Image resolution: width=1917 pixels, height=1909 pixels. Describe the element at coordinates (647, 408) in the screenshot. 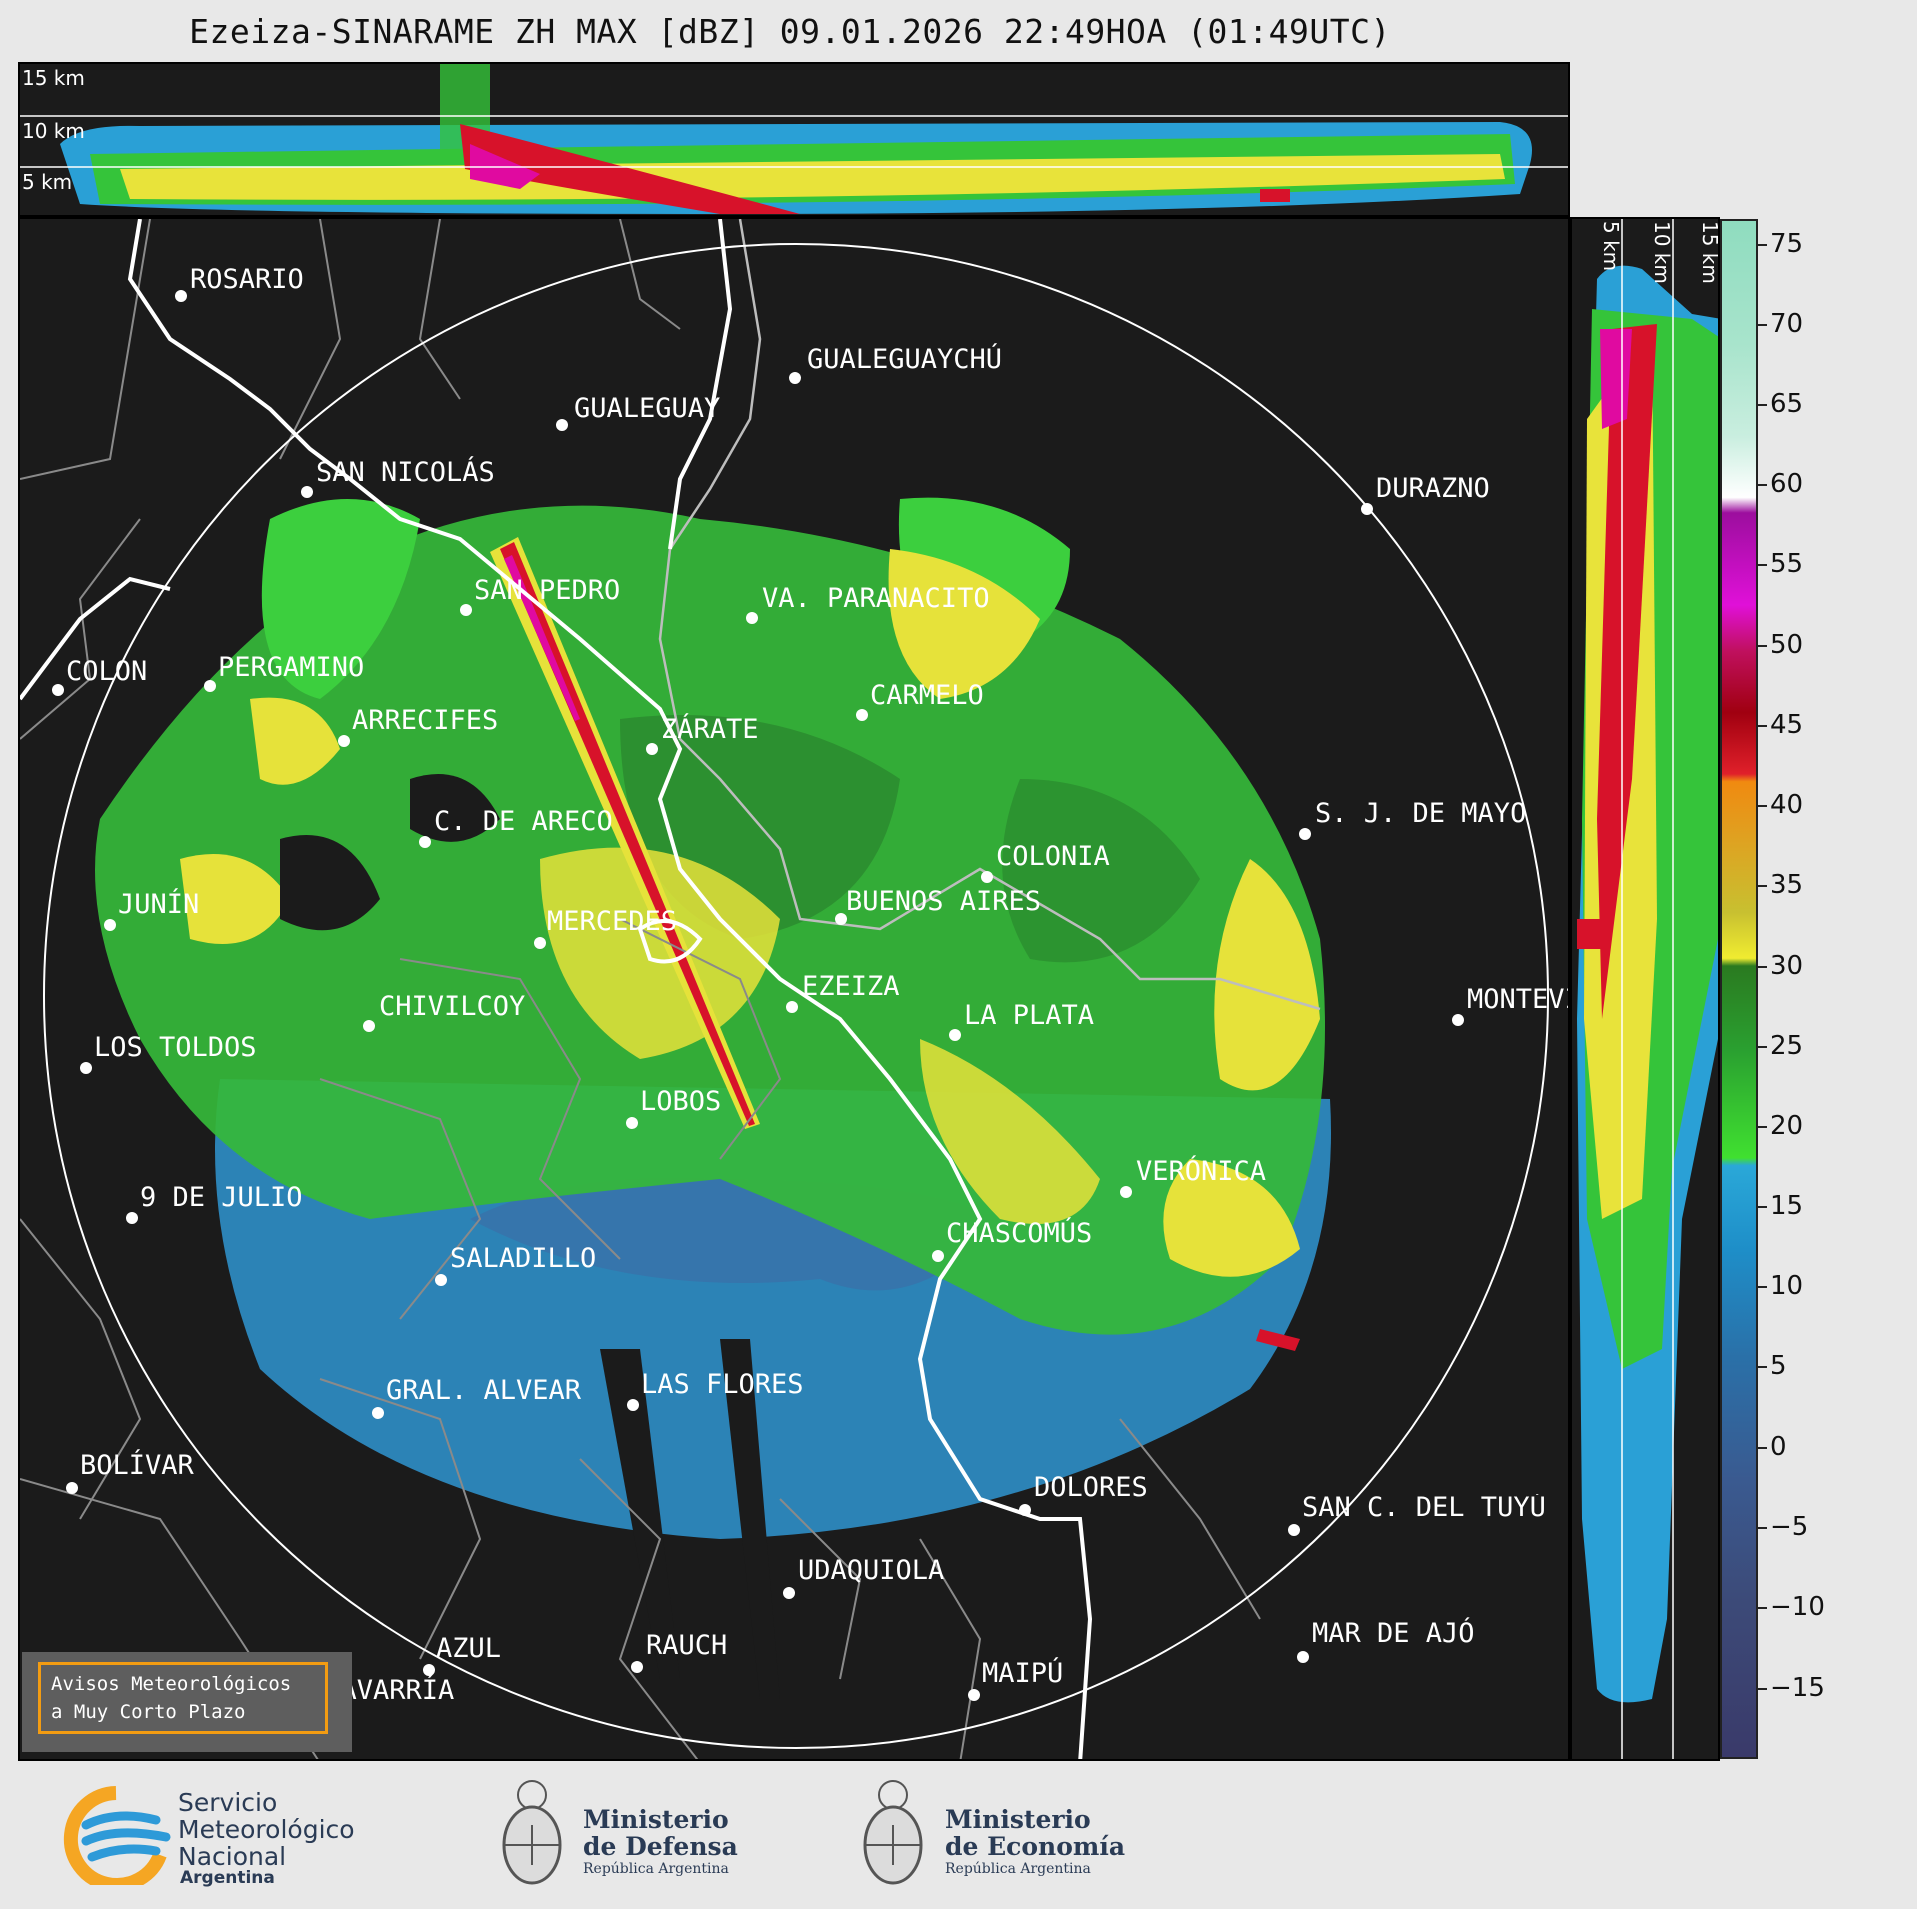

I see `city-label-gualeguay: GUALEGUAY` at that location.